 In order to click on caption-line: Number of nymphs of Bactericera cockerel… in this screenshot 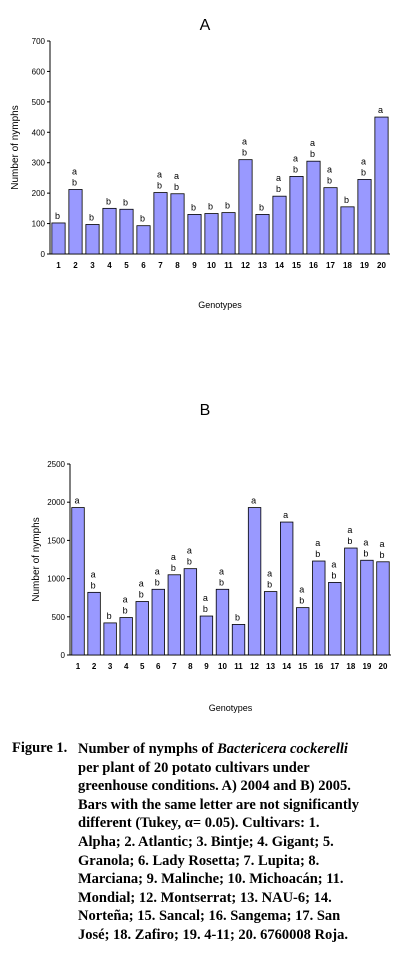, I will do `click(237, 749)`.